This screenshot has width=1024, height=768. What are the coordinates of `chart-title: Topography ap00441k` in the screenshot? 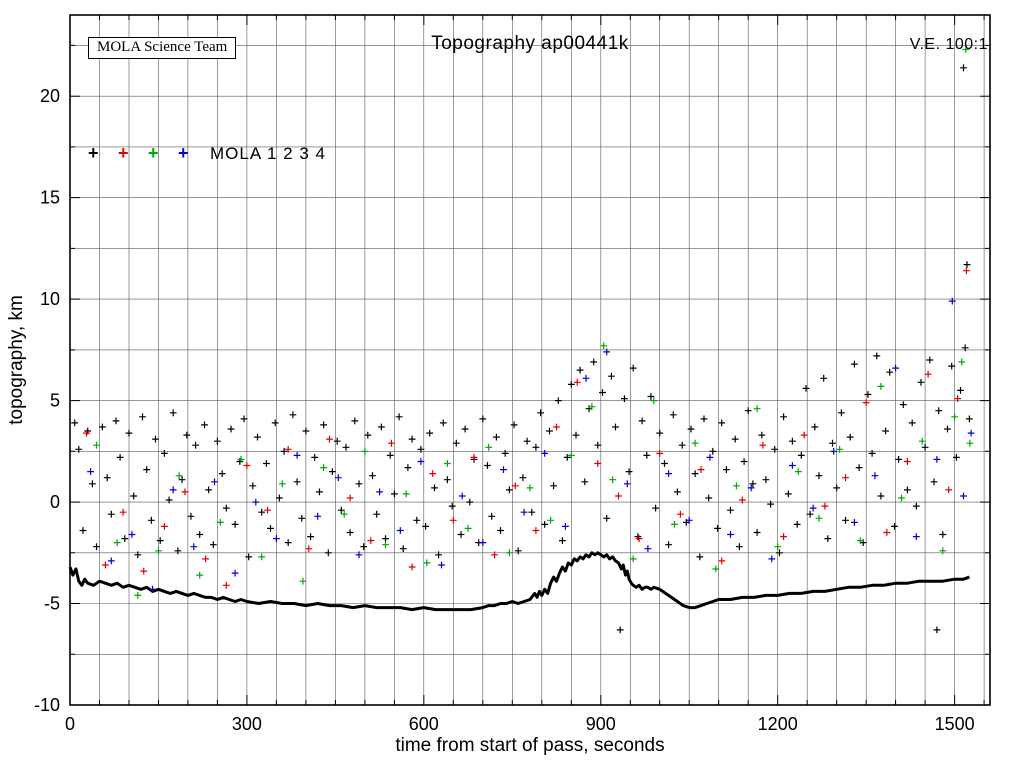 It's located at (530, 43).